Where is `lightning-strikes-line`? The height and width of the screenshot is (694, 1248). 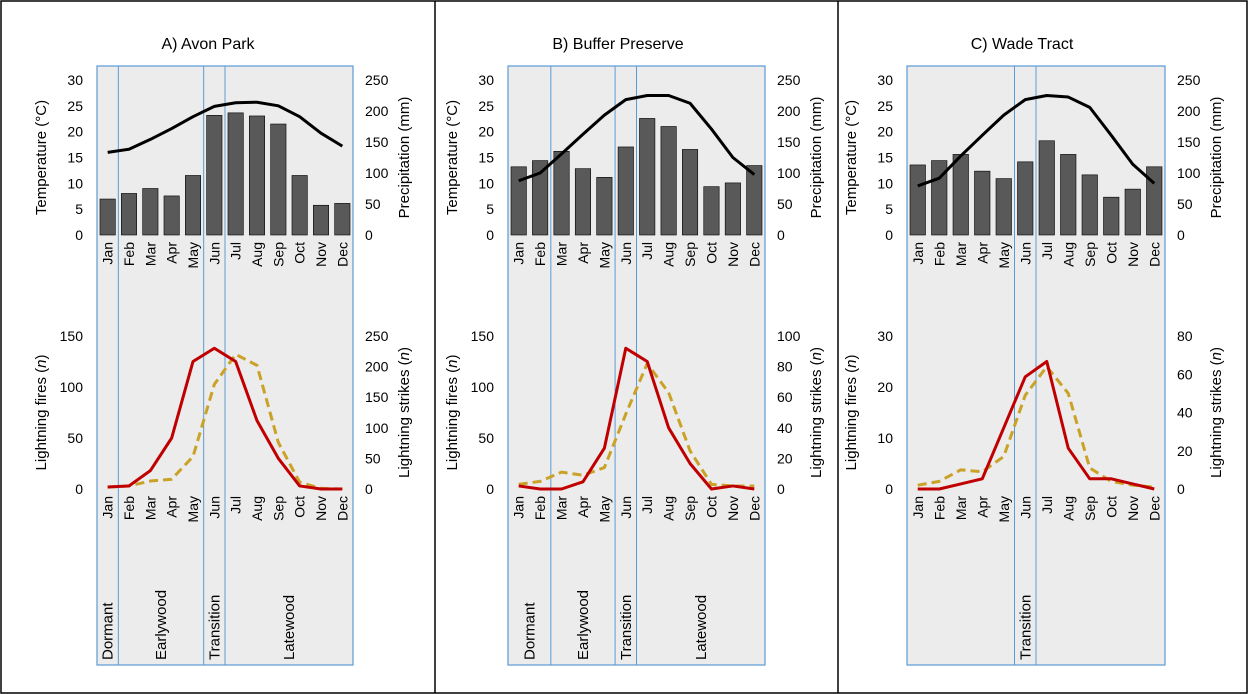
lightning-strikes-line is located at coordinates (1036, 427).